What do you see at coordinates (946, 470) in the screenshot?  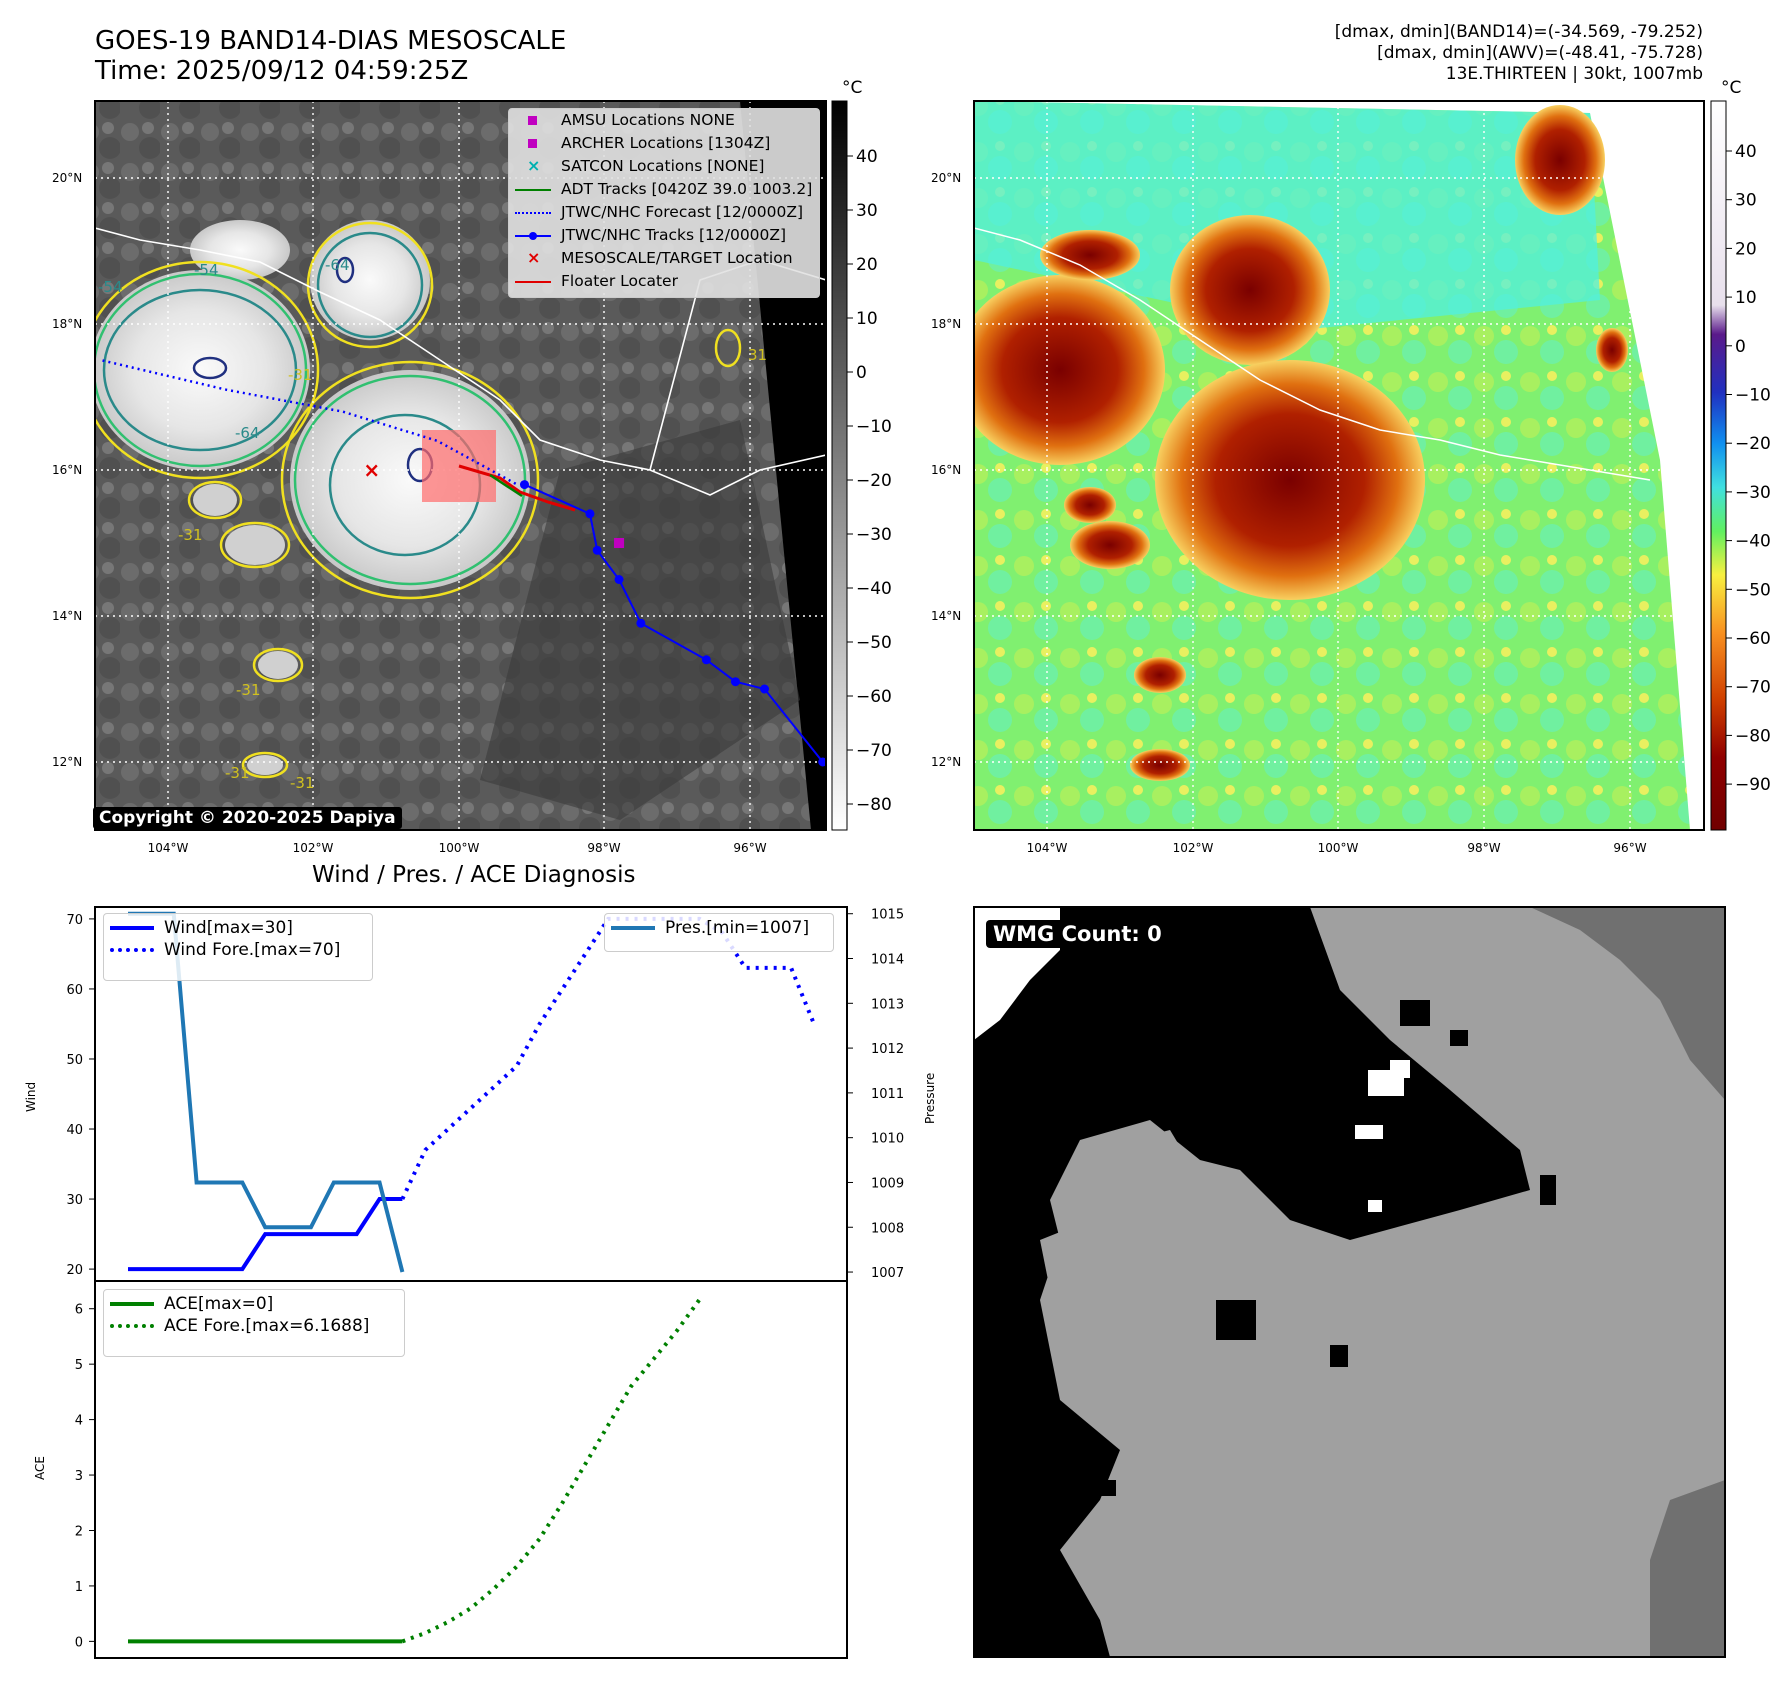 I see `lat-label: 16°N` at bounding box center [946, 470].